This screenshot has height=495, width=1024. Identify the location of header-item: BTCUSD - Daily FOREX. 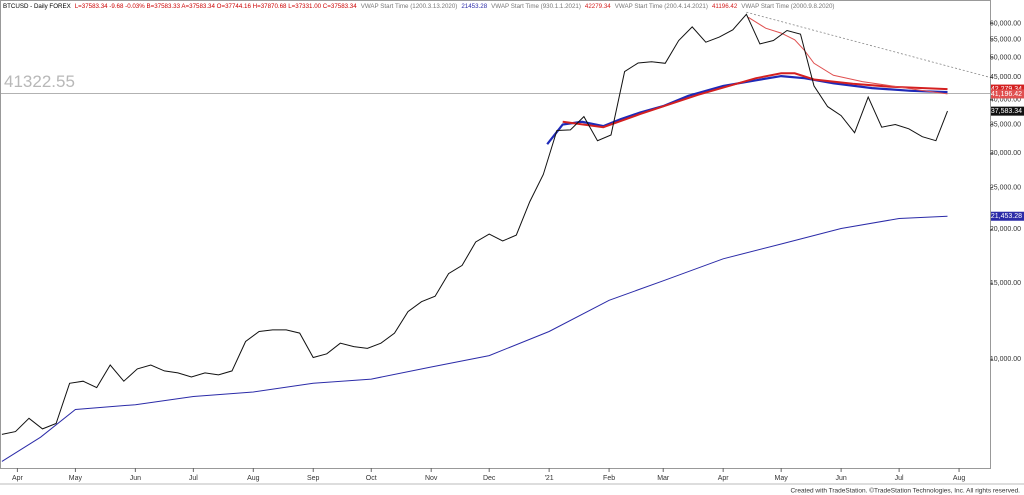
(37, 6).